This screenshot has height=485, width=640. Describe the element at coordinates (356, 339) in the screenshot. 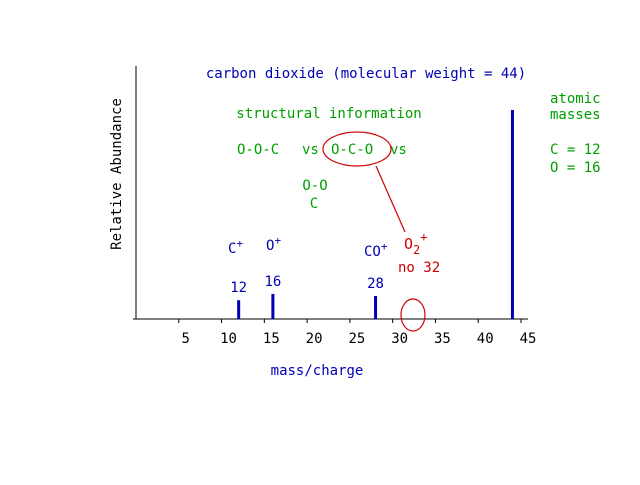

I see `x-tick-label: 25` at that location.